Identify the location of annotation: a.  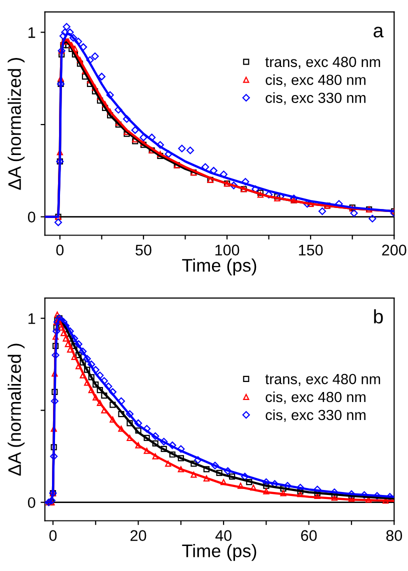
(379, 32).